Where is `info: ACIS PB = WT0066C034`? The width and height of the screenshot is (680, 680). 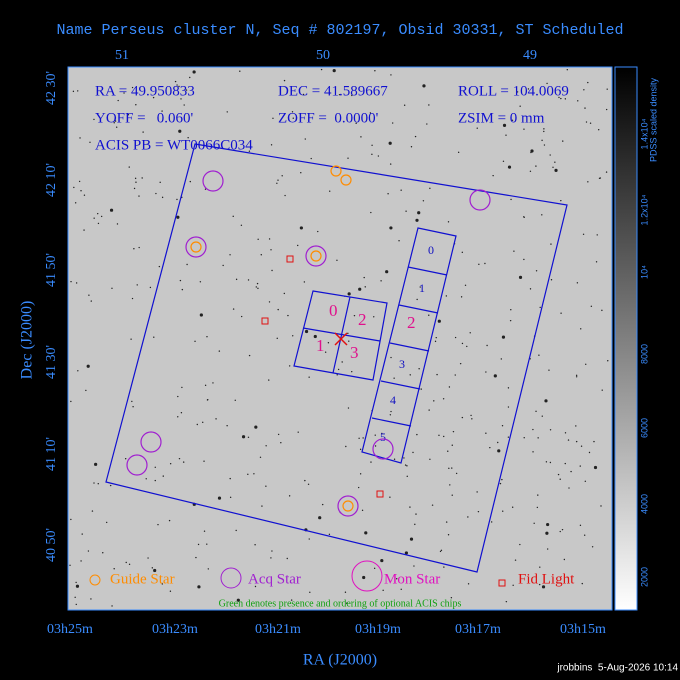 info: ACIS PB = WT0066C034 is located at coordinates (174, 145).